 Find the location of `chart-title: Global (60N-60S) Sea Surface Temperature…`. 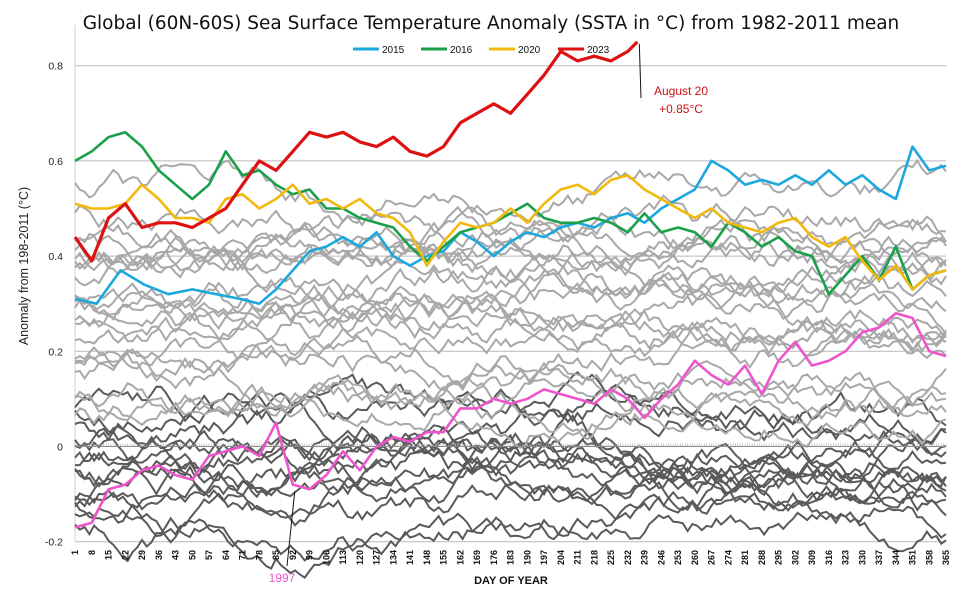

chart-title: Global (60N-60S) Sea Surface Temperature… is located at coordinates (491, 23).